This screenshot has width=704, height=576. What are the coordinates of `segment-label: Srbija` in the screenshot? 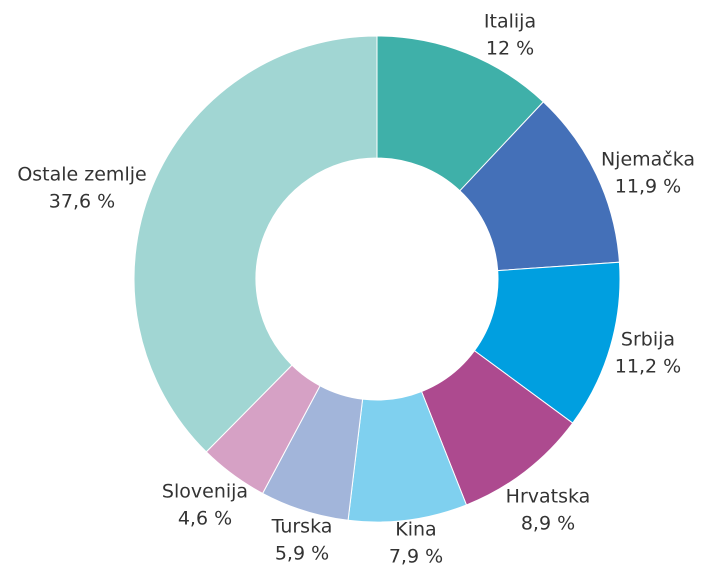 It's located at (648, 340).